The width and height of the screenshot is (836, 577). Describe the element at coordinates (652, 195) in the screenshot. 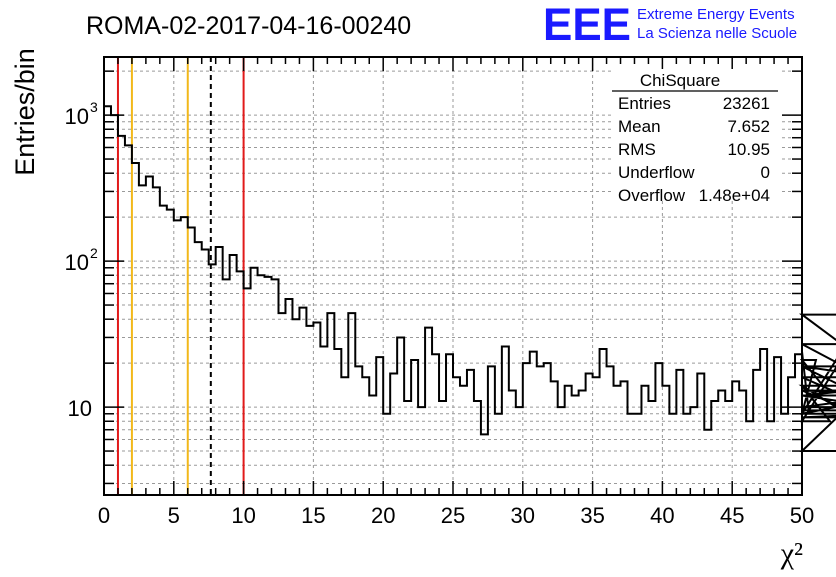

I see `stats-label-overflow: Overflow` at that location.